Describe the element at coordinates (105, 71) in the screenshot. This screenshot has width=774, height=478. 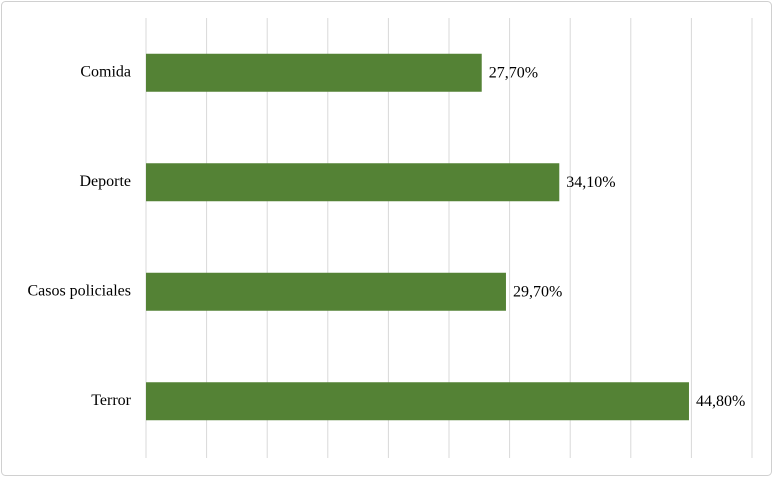
I see `y-tick-label: Comida` at that location.